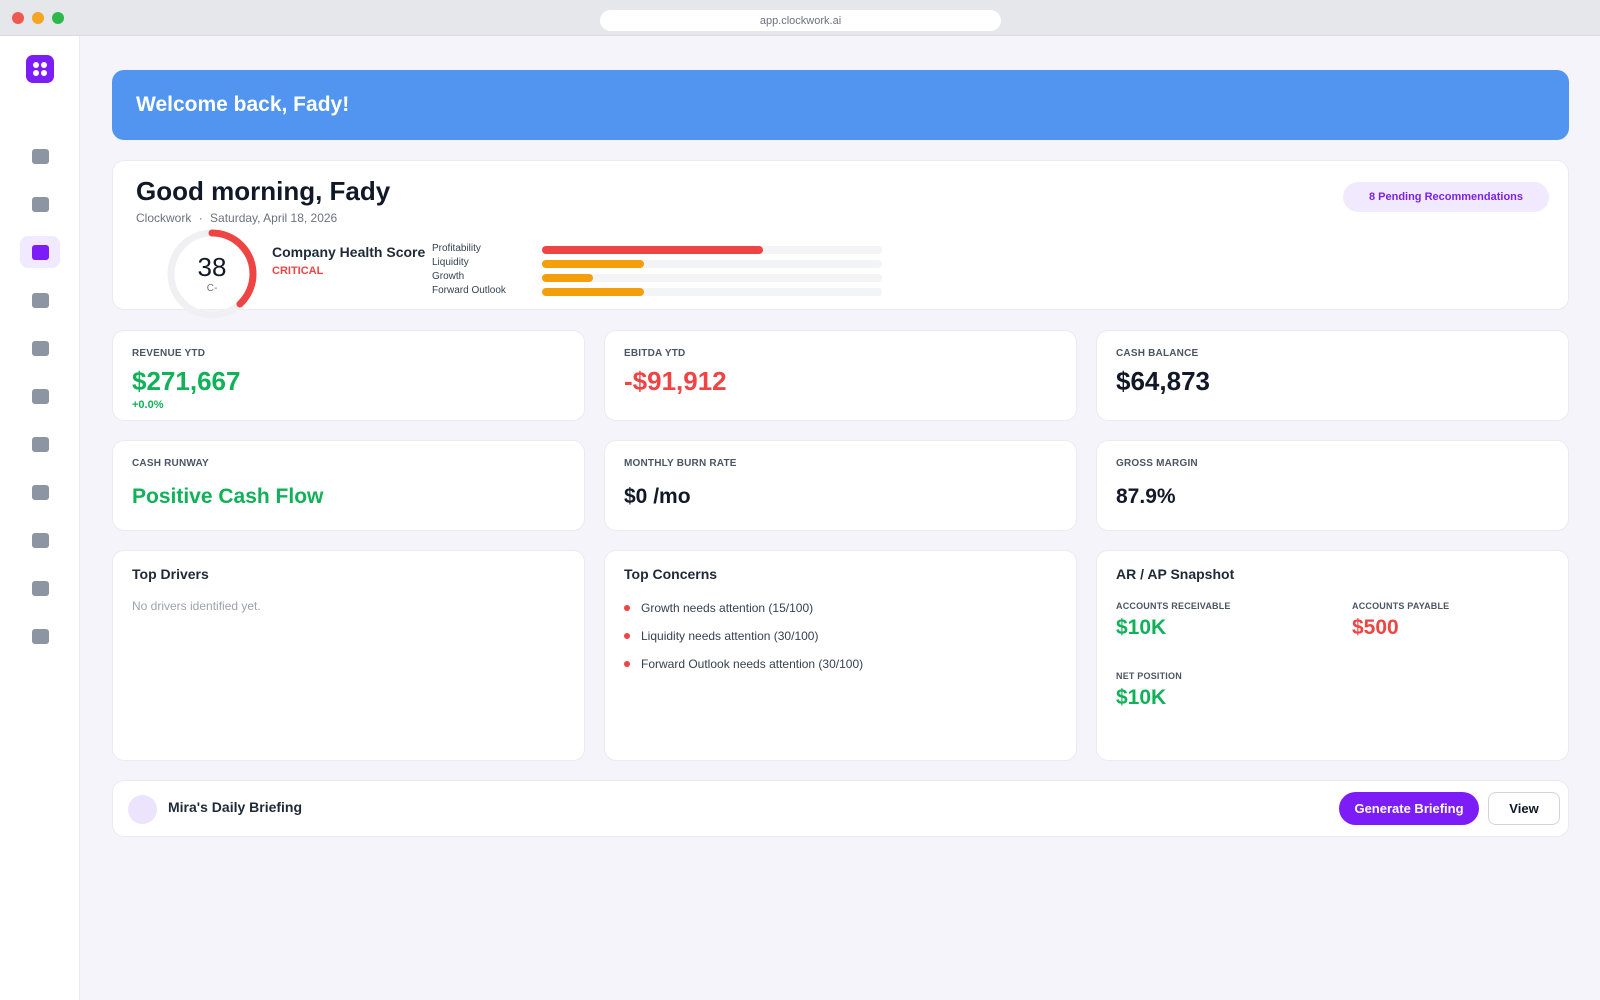 The height and width of the screenshot is (1000, 1600). Describe the element at coordinates (298, 271) in the screenshot. I see `health-status-badge: CRITICAL` at that location.